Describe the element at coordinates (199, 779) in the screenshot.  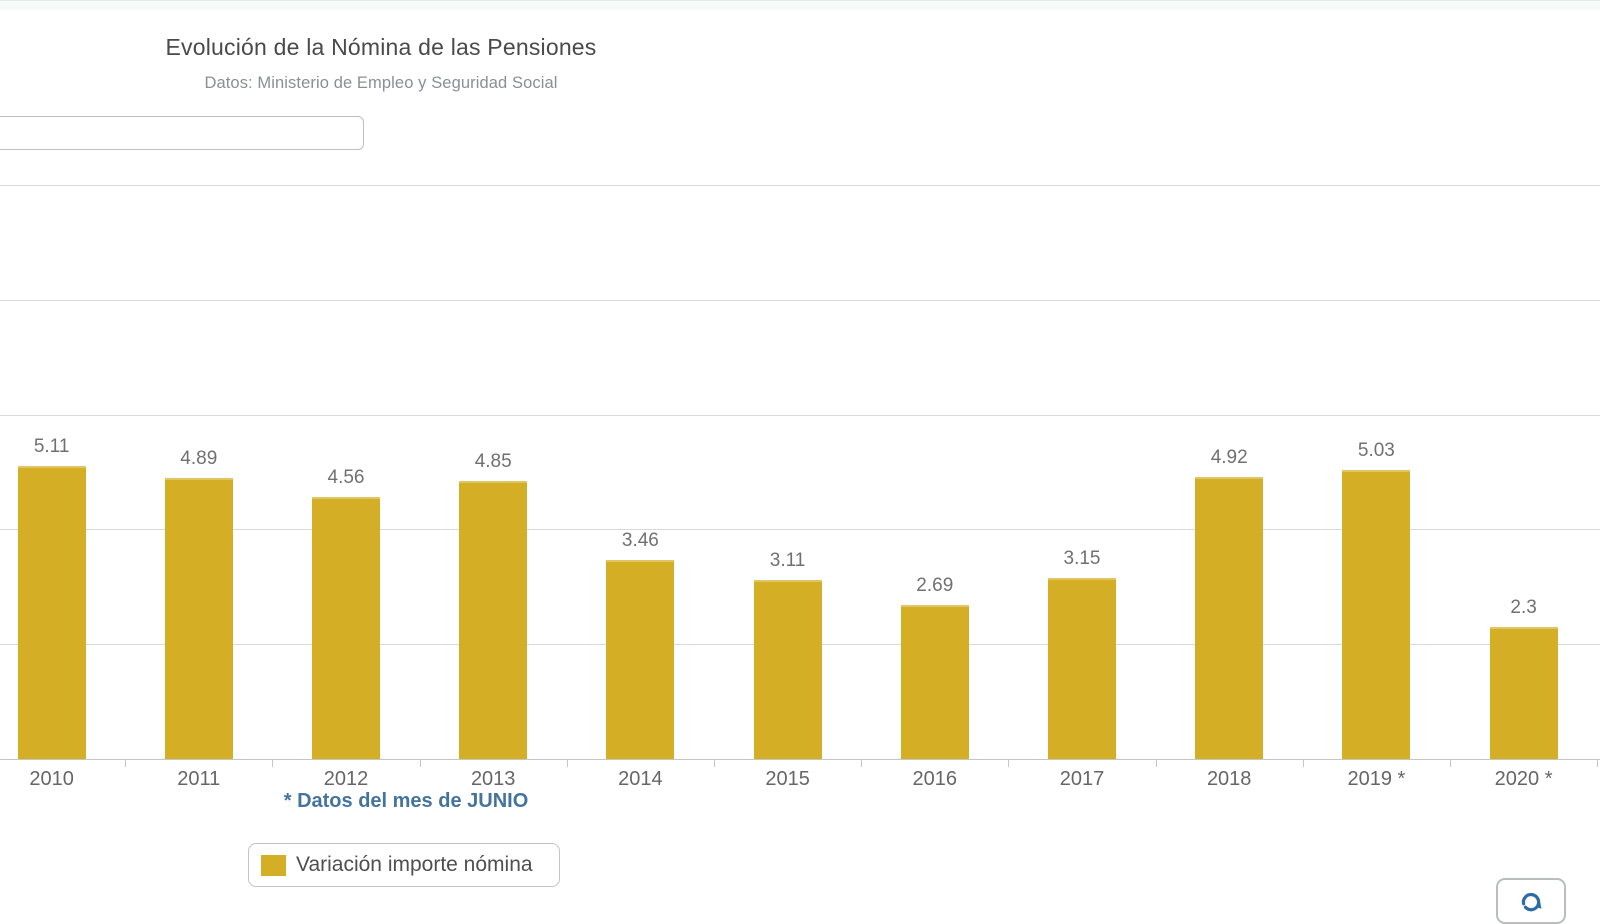
I see `x-axis-label-2011: 2011` at that location.